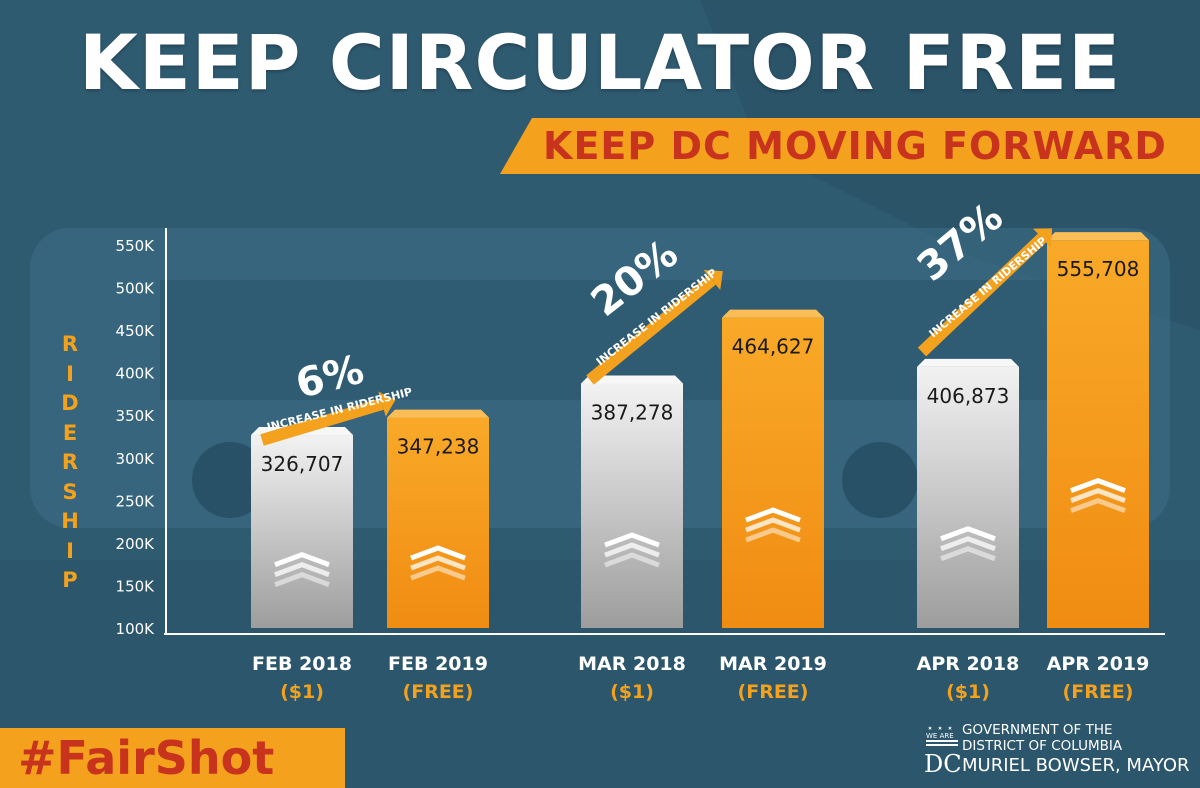 The height and width of the screenshot is (788, 1200). Describe the element at coordinates (136, 289) in the screenshot. I see `y-tick-label: 500K` at that location.